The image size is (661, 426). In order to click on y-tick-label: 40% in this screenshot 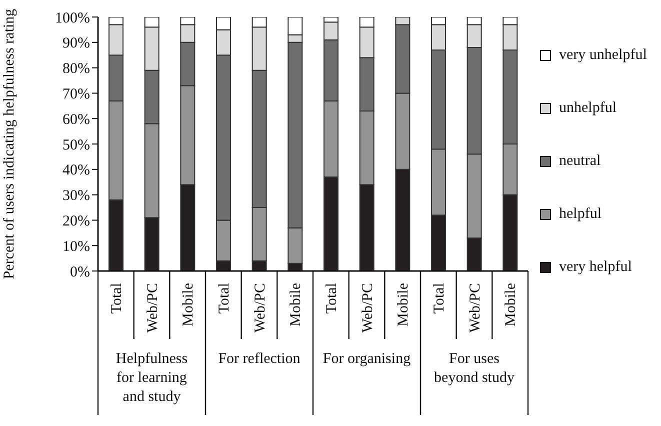, I will do `click(76, 170)`.